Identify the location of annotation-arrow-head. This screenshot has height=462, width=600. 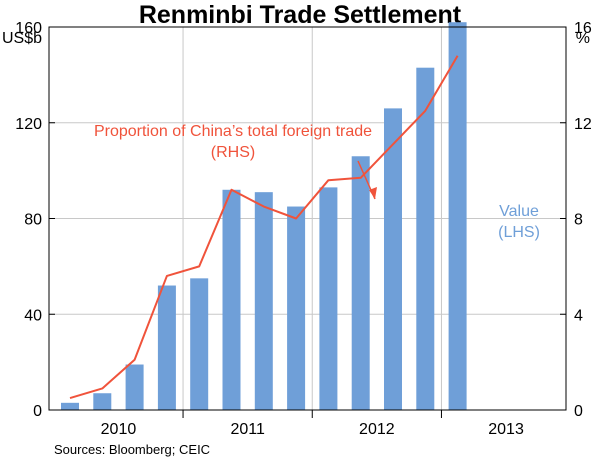
(373, 193).